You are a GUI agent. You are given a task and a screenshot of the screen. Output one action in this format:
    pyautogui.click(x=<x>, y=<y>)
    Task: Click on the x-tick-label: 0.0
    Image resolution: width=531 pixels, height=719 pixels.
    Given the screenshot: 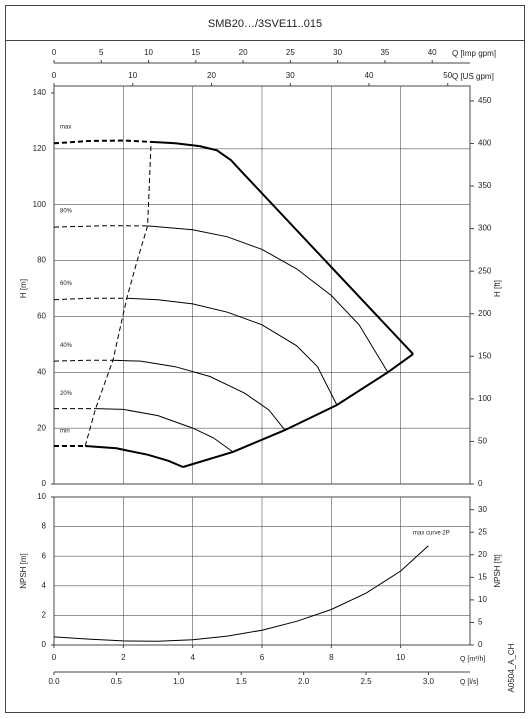 What is the action you would take?
    pyautogui.click(x=54, y=681)
    